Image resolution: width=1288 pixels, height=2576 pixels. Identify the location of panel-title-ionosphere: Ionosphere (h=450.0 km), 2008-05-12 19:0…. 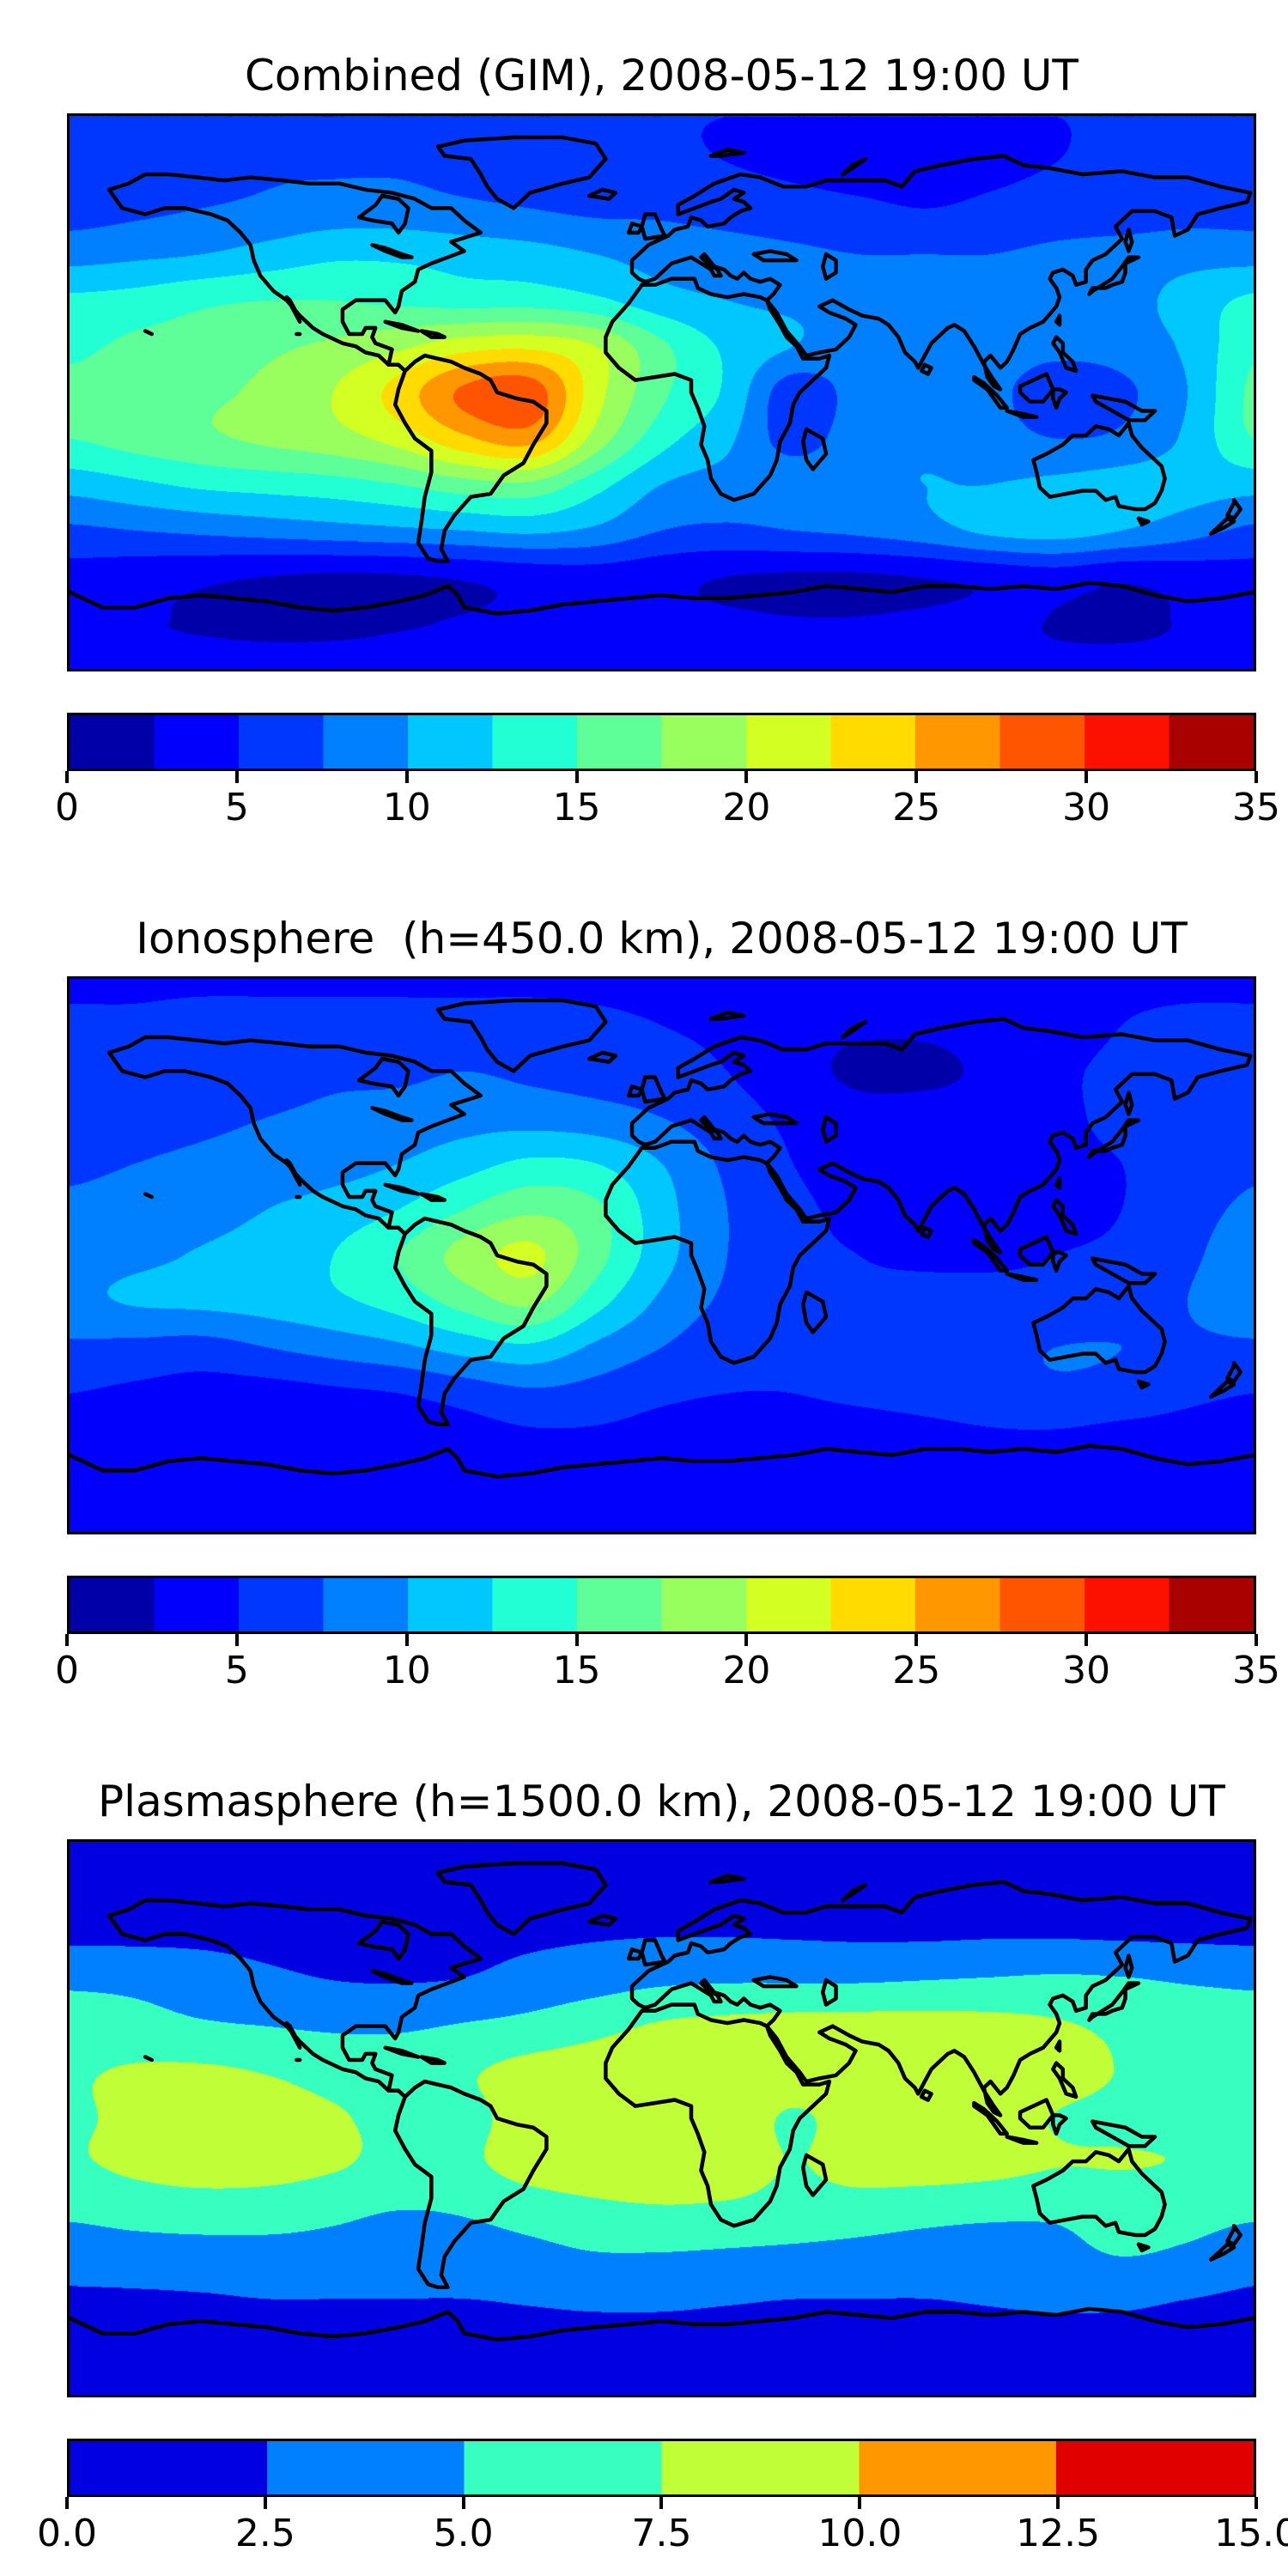
(662, 939).